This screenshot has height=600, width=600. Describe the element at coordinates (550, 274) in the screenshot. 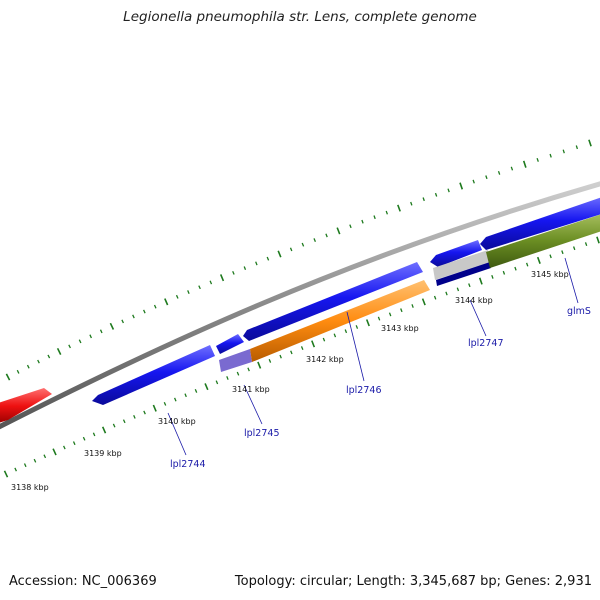

I see `tick-label: 3145 kbp` at that location.